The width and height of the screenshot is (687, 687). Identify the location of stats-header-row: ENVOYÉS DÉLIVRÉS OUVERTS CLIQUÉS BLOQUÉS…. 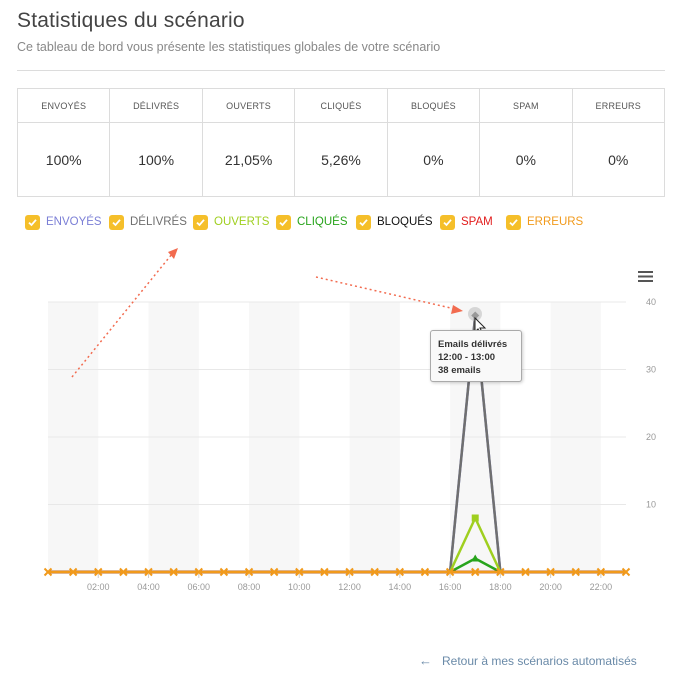
(341, 105).